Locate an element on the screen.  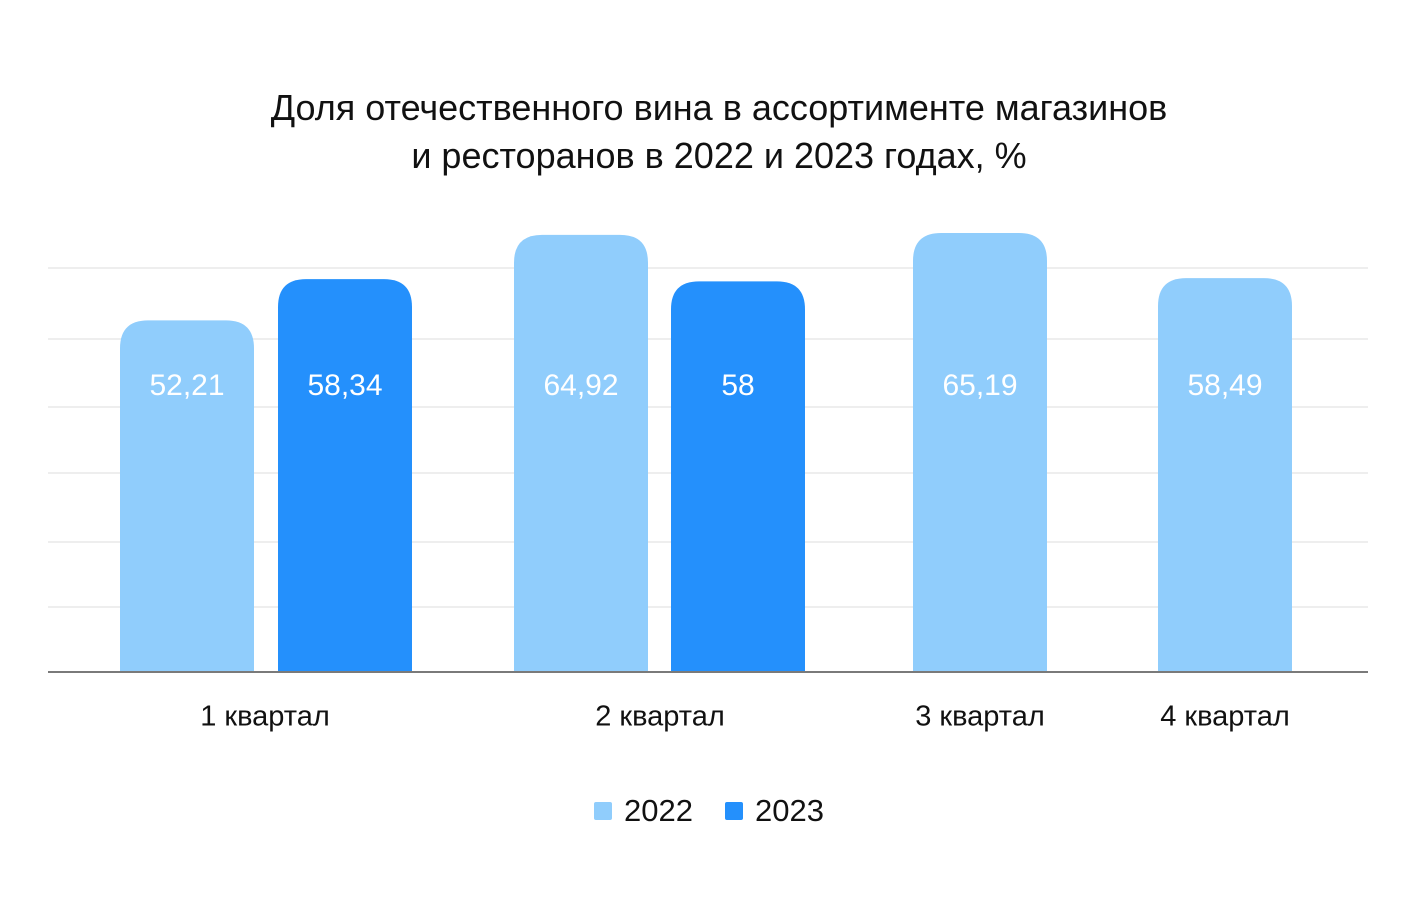
legend-item-2023: 2023 is located at coordinates (774, 811).